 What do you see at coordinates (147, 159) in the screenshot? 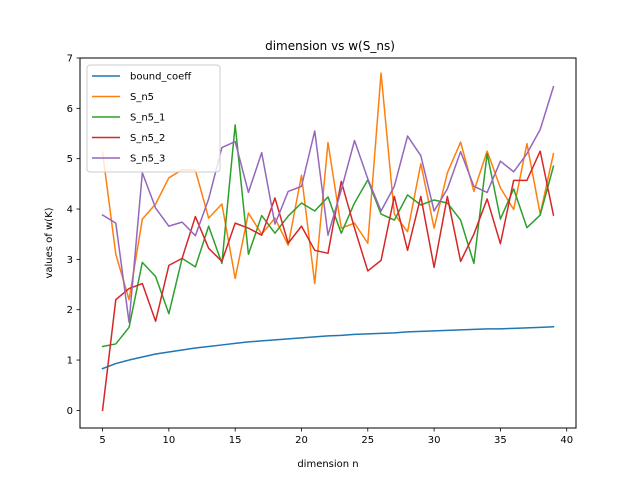
I see `legend-label: S_n5_3` at bounding box center [147, 159].